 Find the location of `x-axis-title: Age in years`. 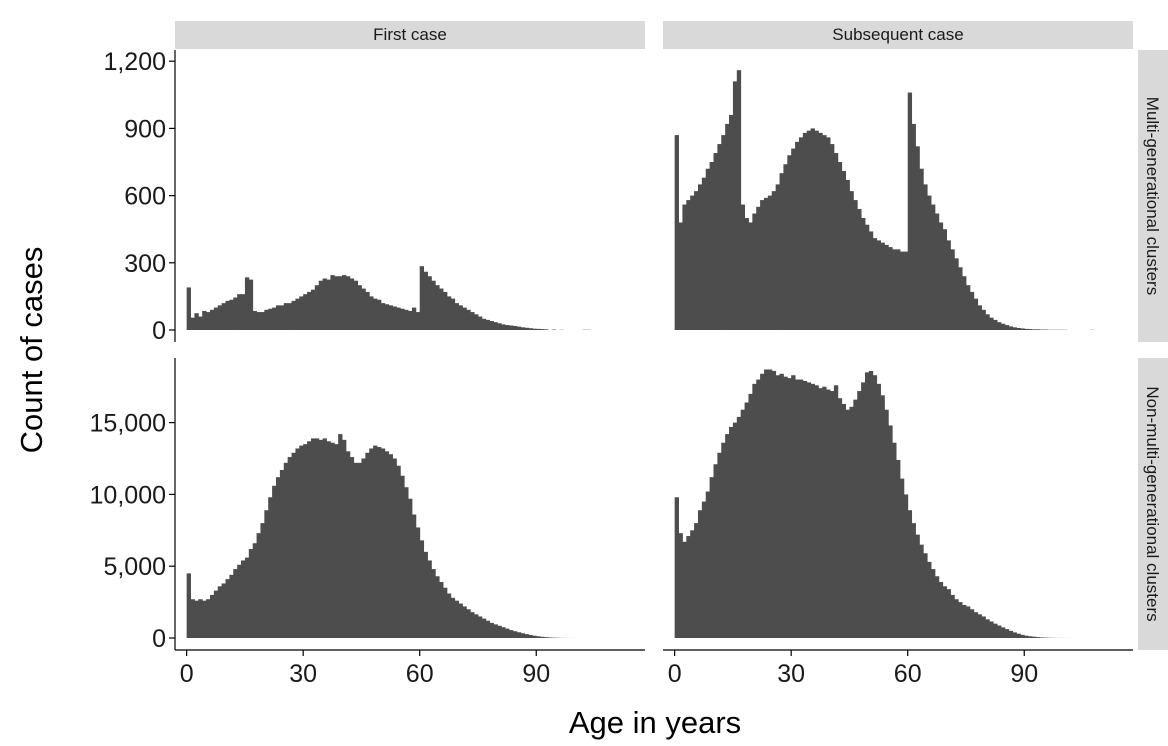

x-axis-title: Age in years is located at coordinates (655, 722).